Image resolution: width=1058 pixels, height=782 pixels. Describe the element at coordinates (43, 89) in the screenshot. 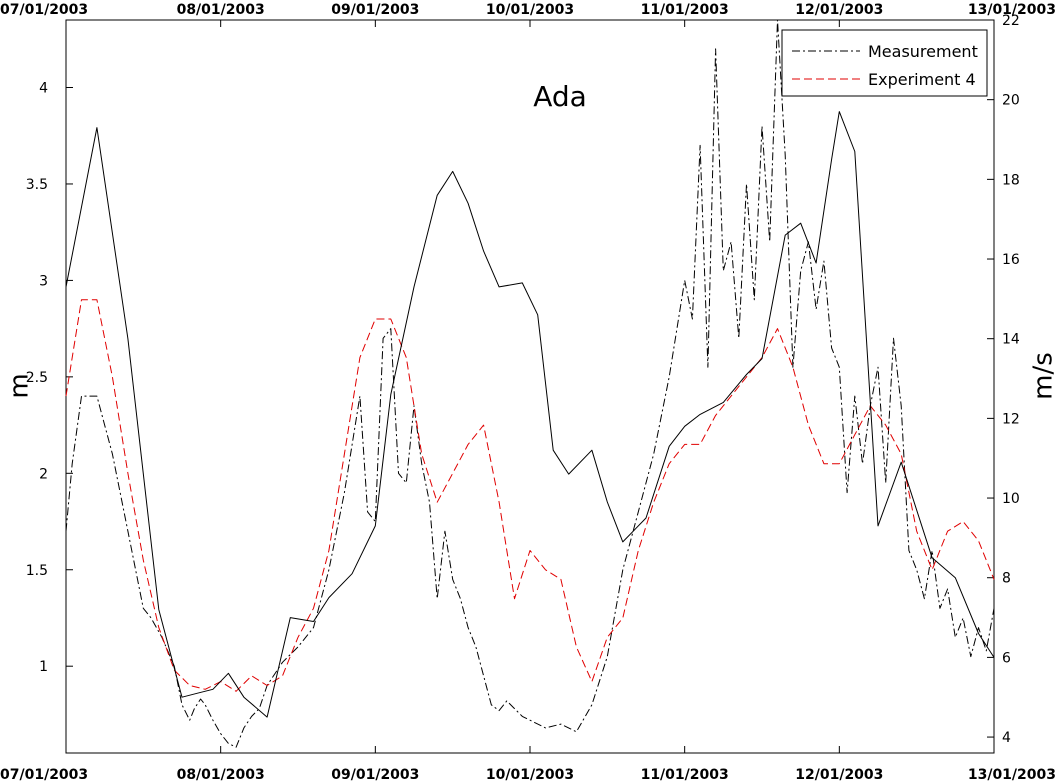

I see `y-left-tick-label: 4` at that location.